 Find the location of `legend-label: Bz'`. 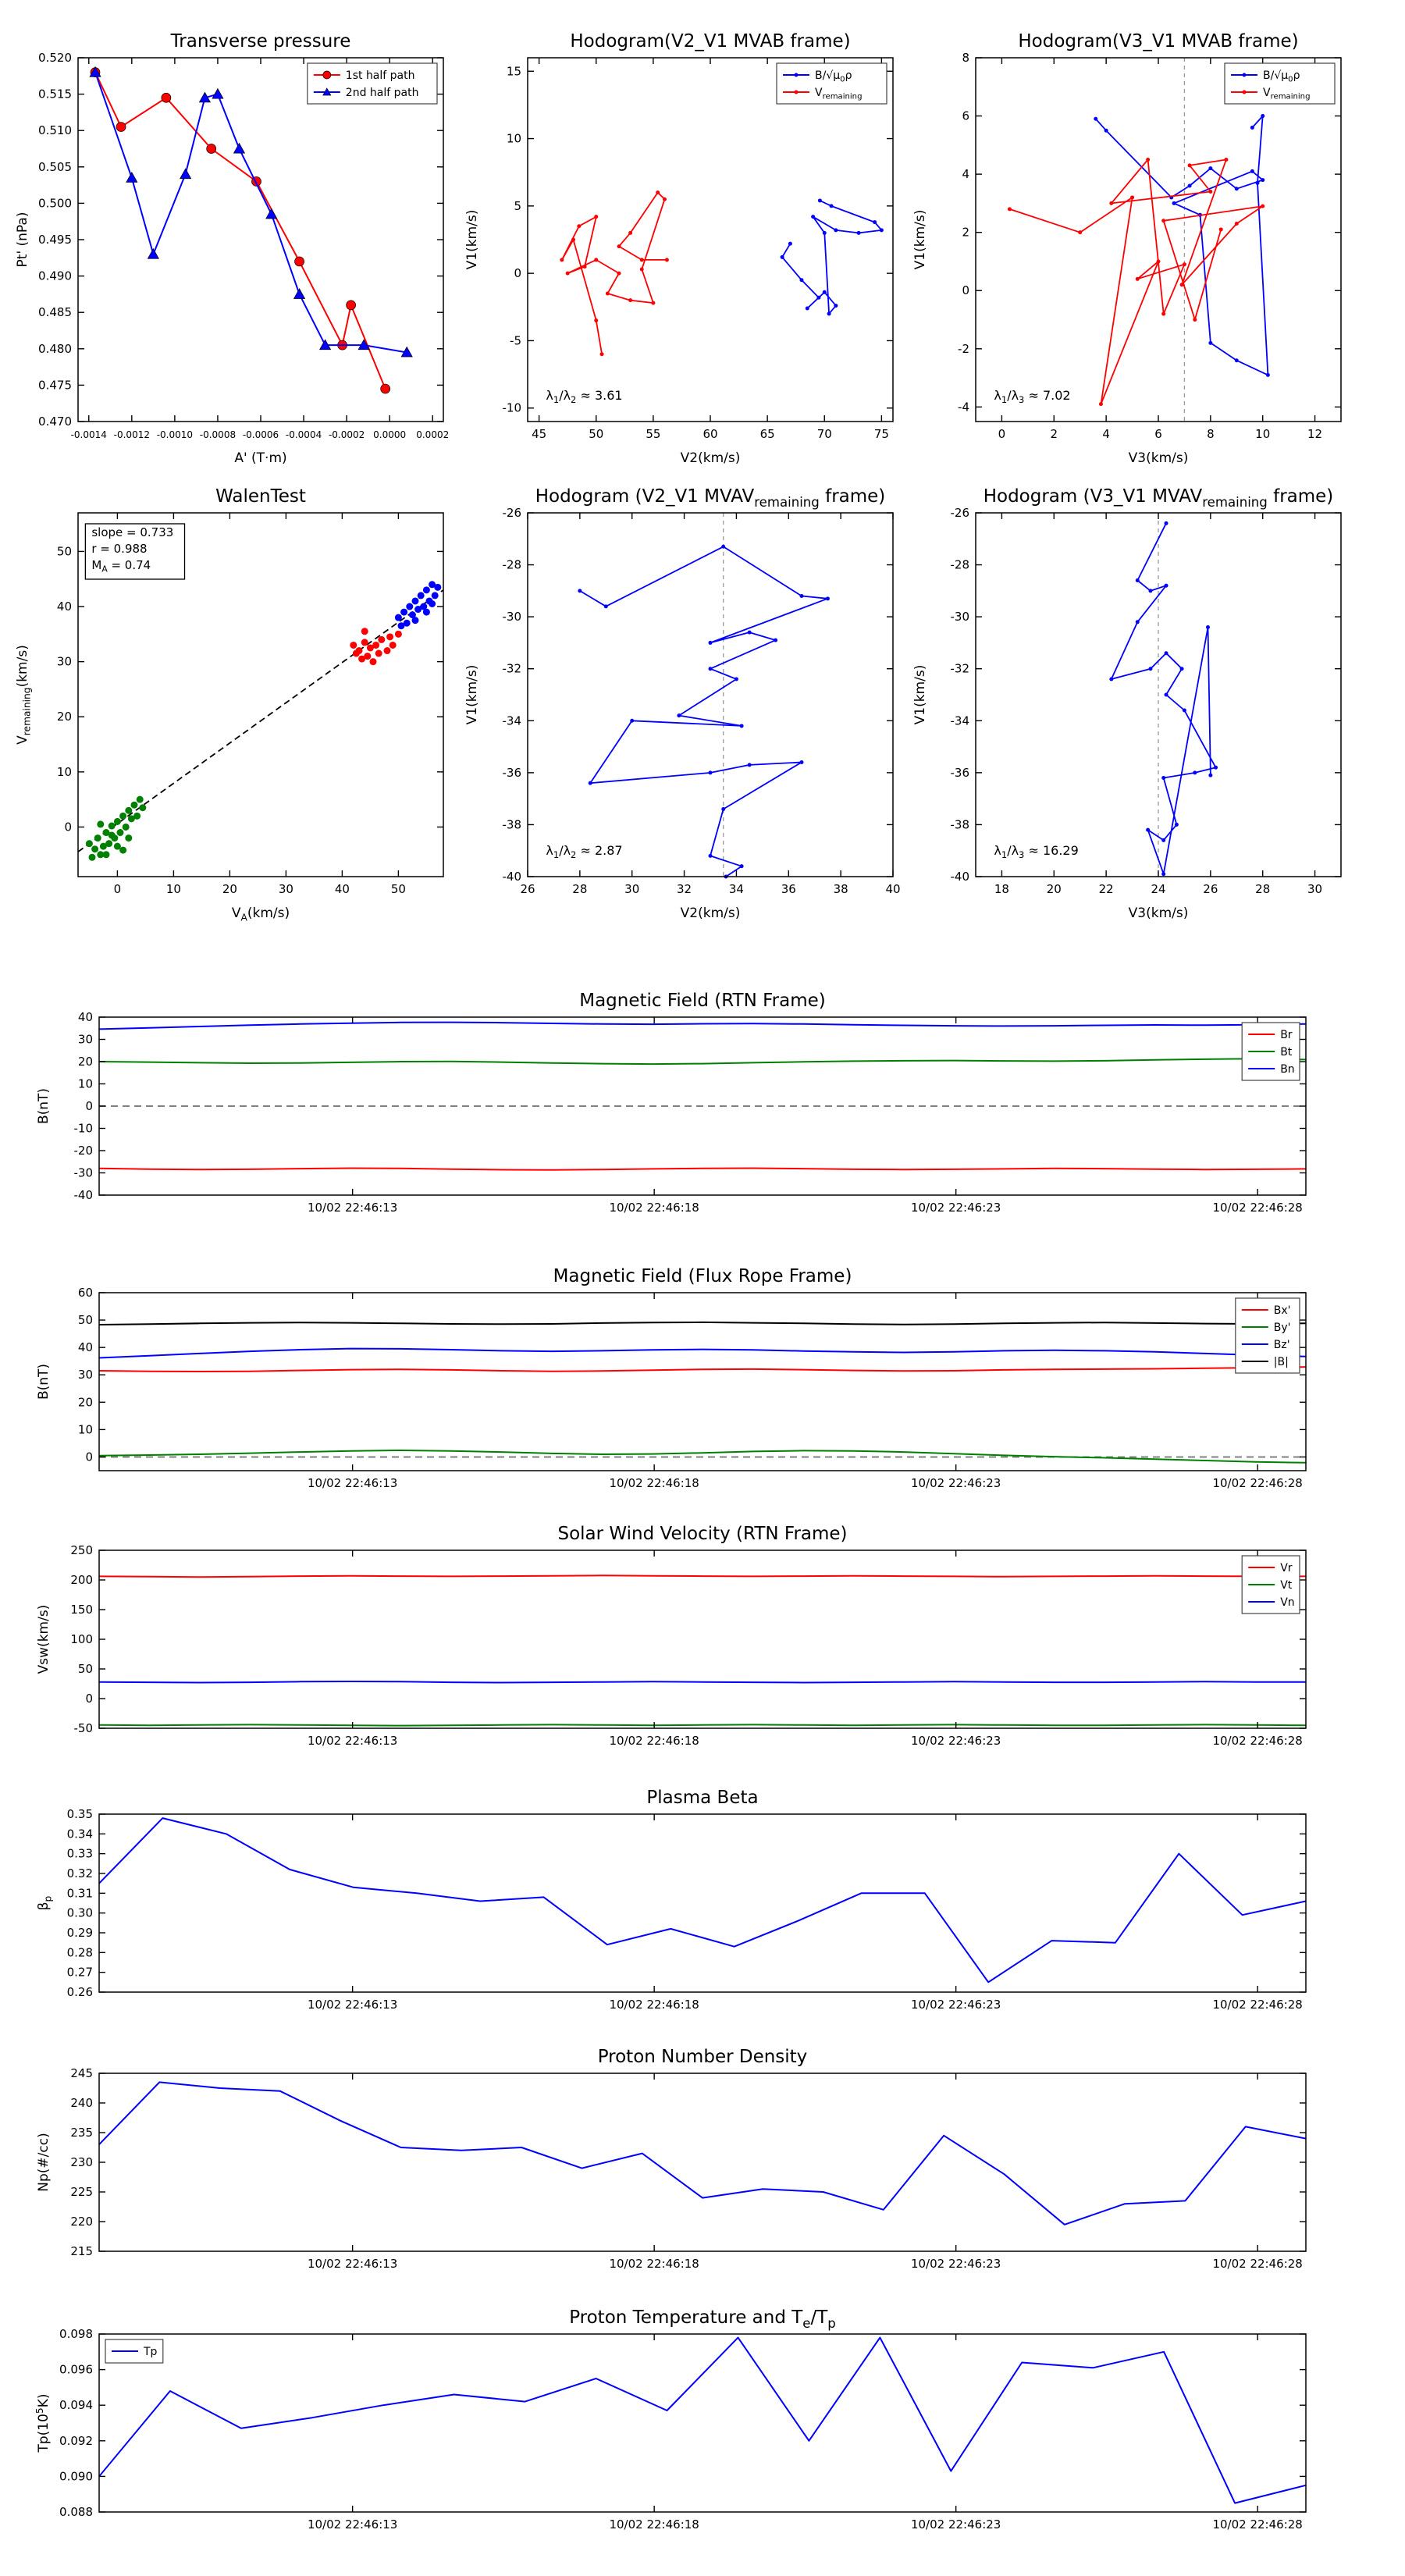

legend-label: Bz' is located at coordinates (1282, 1345).